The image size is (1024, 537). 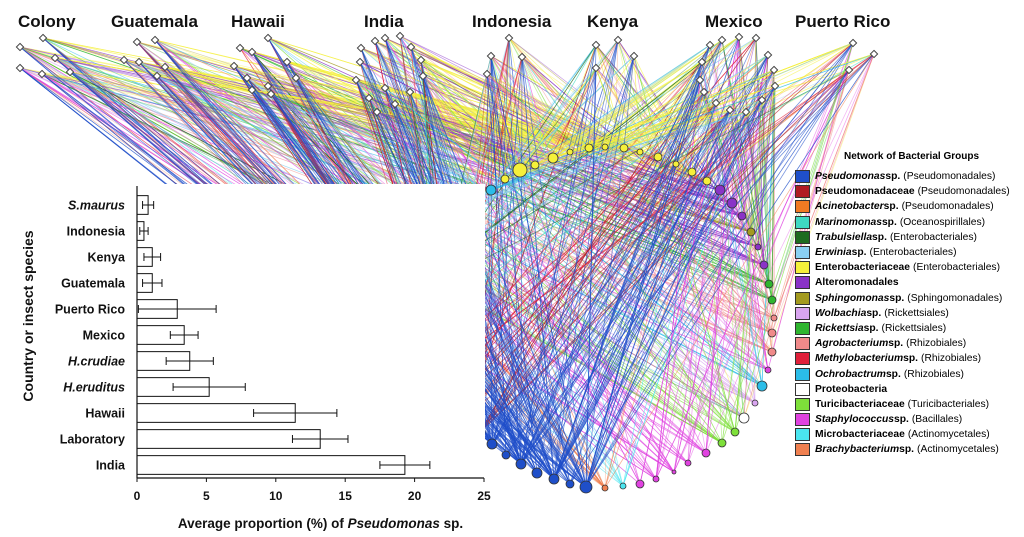 What do you see at coordinates (857, 283) in the screenshot?
I see `legend-group-name: Alteromonadales` at bounding box center [857, 283].